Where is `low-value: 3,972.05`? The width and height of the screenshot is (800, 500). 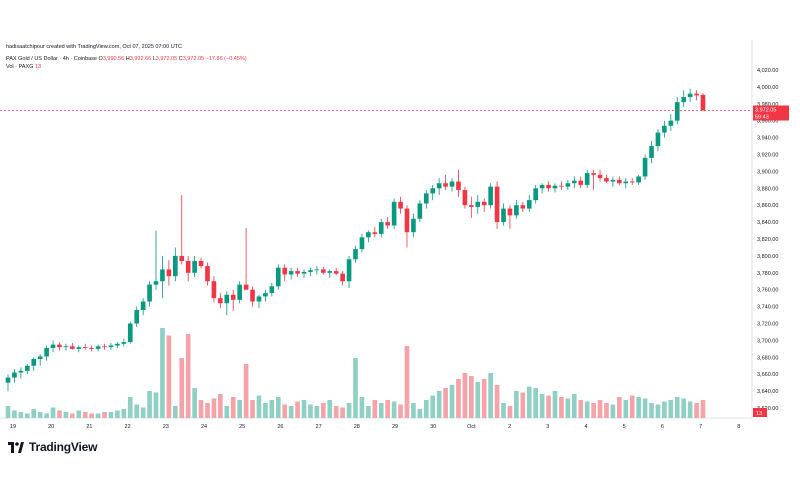 low-value: 3,972.05 is located at coordinates (166, 59).